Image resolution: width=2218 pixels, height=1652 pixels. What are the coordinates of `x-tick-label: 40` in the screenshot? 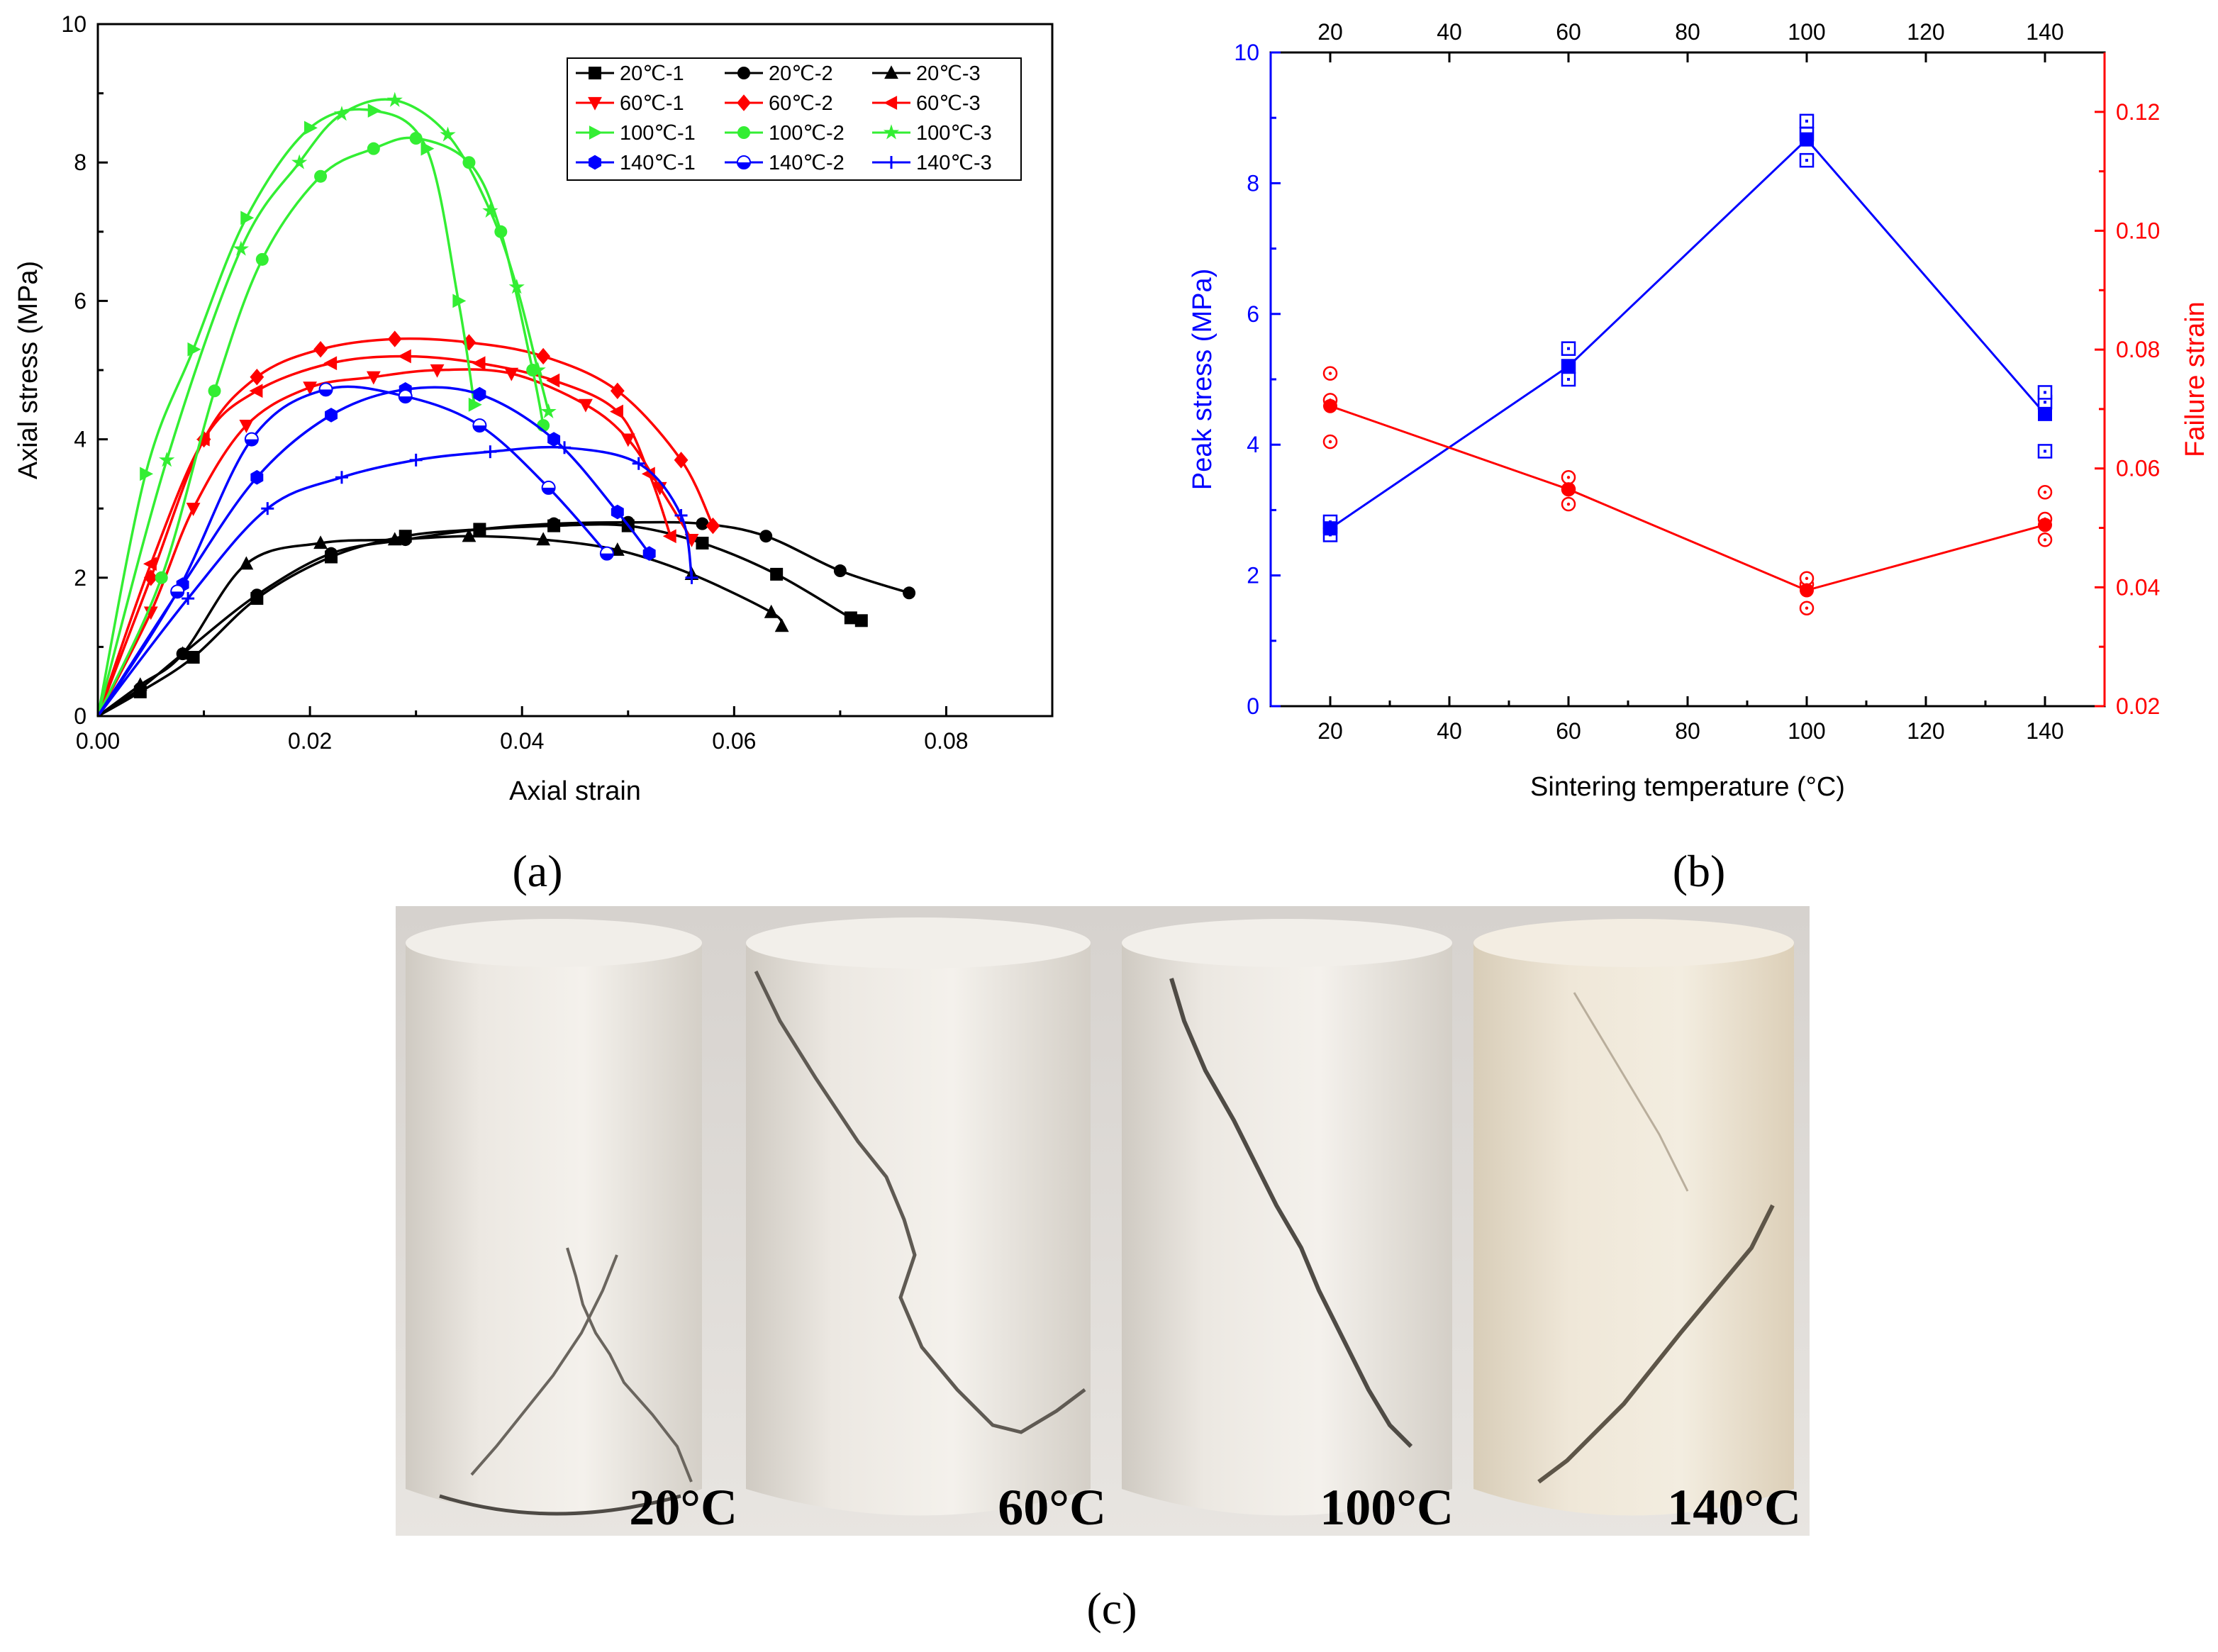 It's located at (1449, 731).